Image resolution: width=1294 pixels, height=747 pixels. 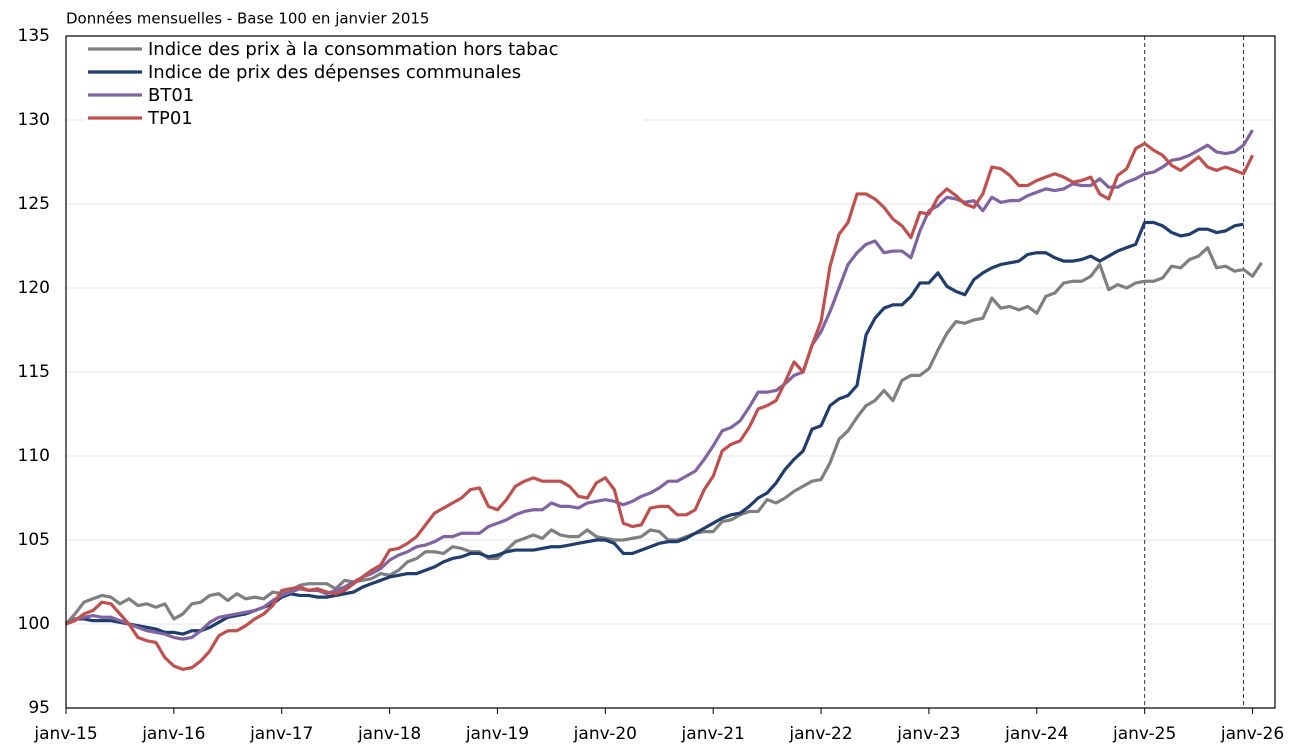 I want to click on x-tick-label: janv-23, so click(x=928, y=734).